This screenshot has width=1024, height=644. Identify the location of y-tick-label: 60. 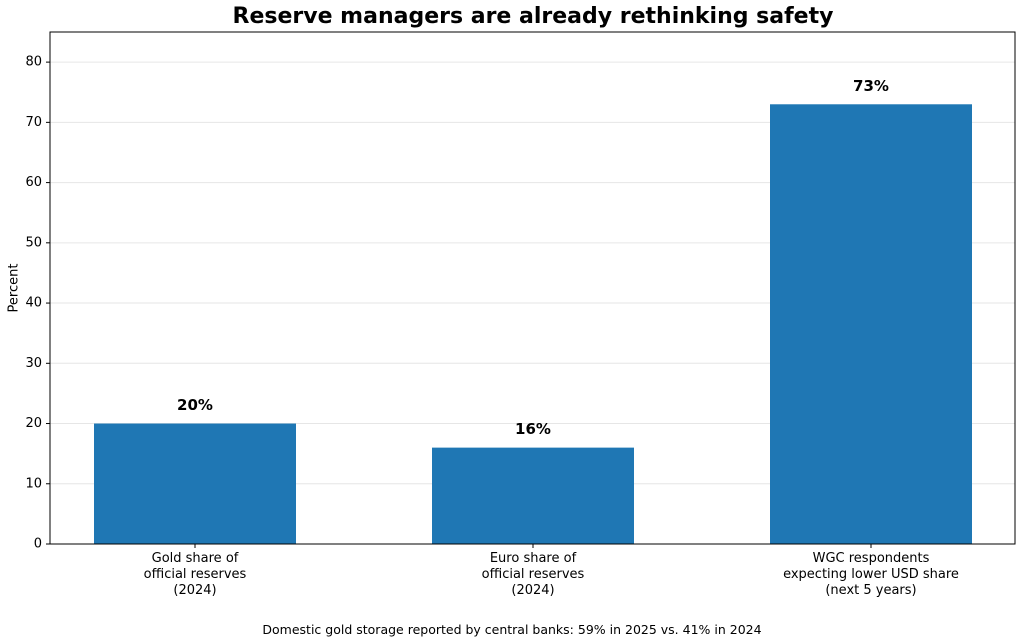
(33, 182).